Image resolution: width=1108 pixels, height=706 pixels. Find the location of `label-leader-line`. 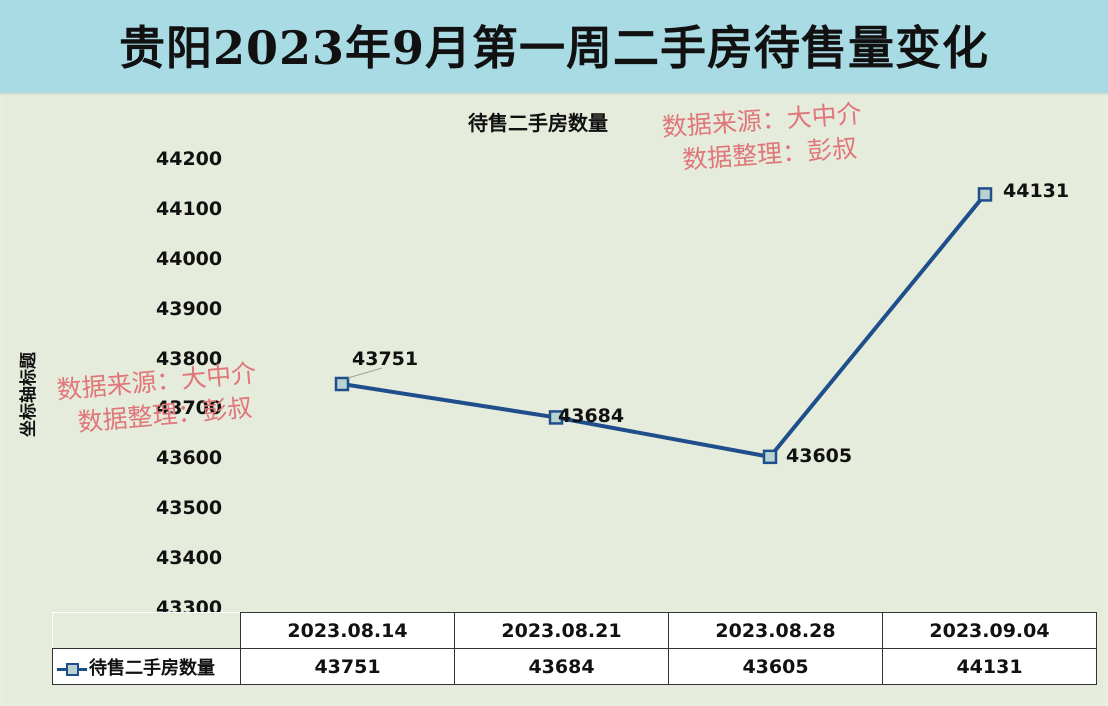

label-leader-line is located at coordinates (365, 373).